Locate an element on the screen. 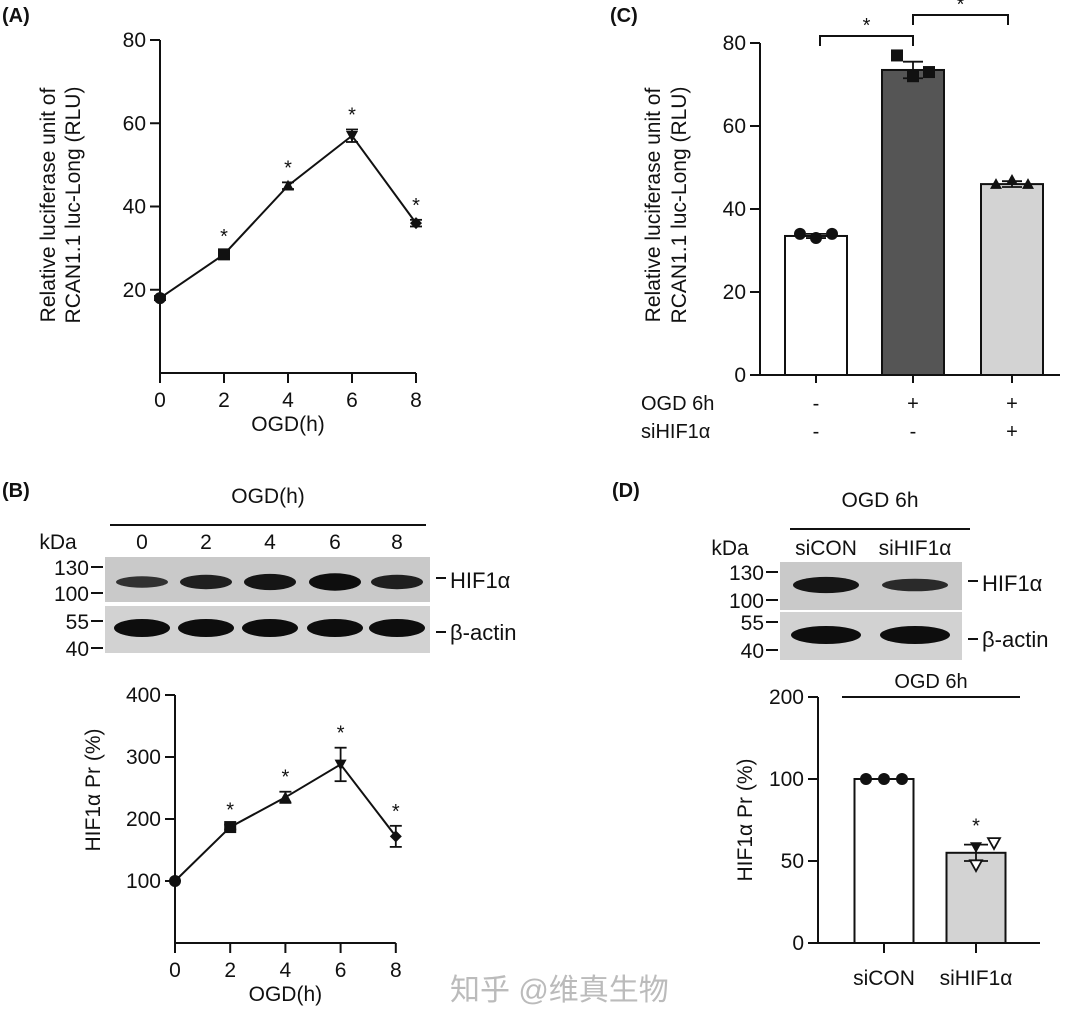  C-y-tick-label: 20 is located at coordinates (734, 292).